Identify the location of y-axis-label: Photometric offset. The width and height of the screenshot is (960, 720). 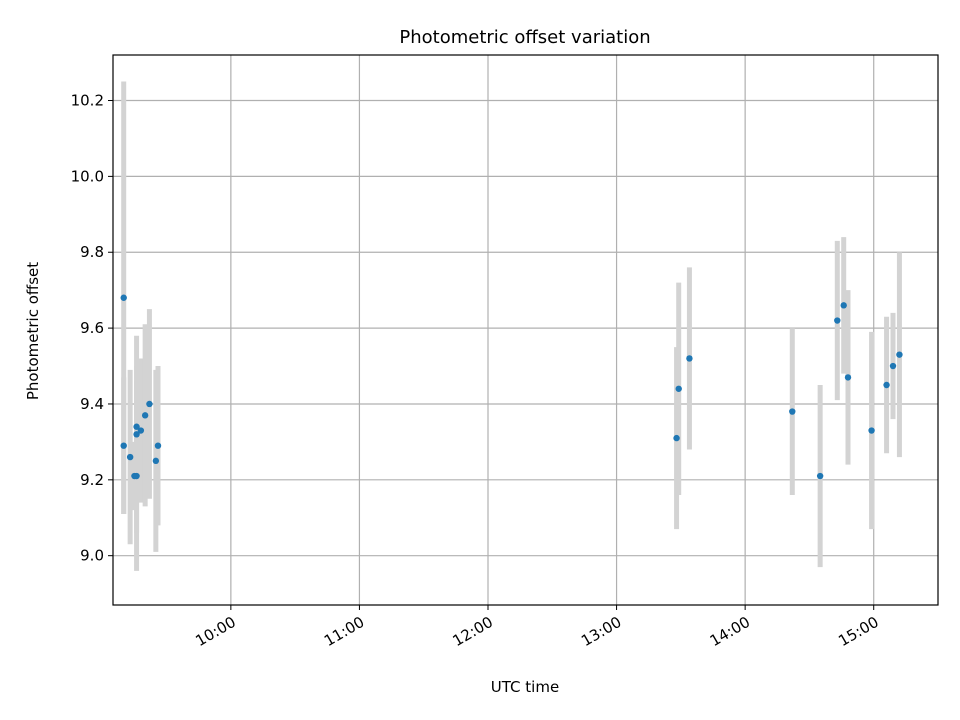
(33, 331).